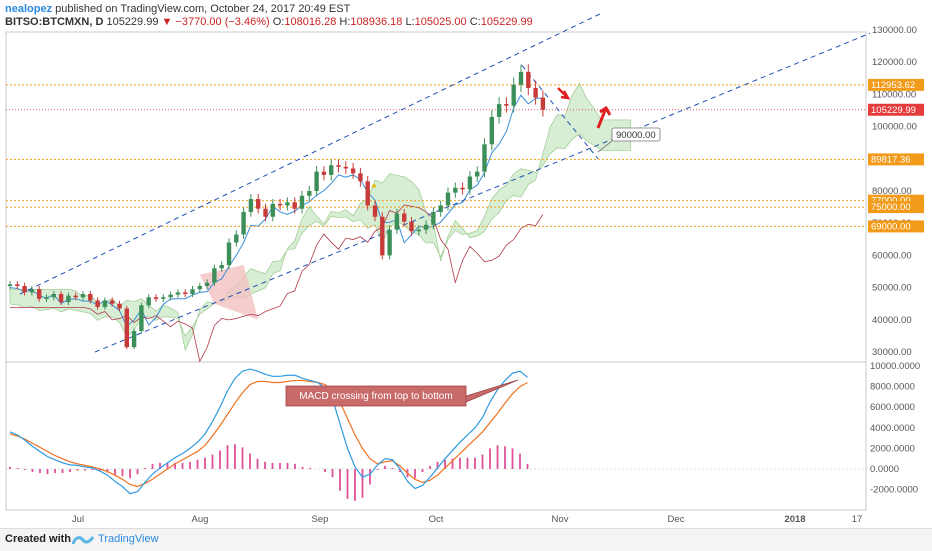 This screenshot has width=932, height=551. I want to click on x-tick-label: 17, so click(857, 519).